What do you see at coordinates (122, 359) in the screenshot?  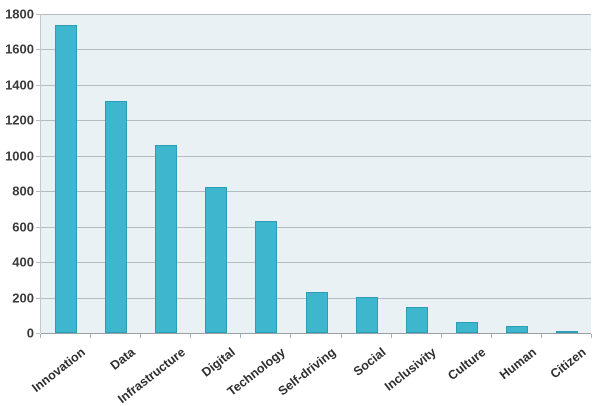 I see `x-axis-label-data: Data` at bounding box center [122, 359].